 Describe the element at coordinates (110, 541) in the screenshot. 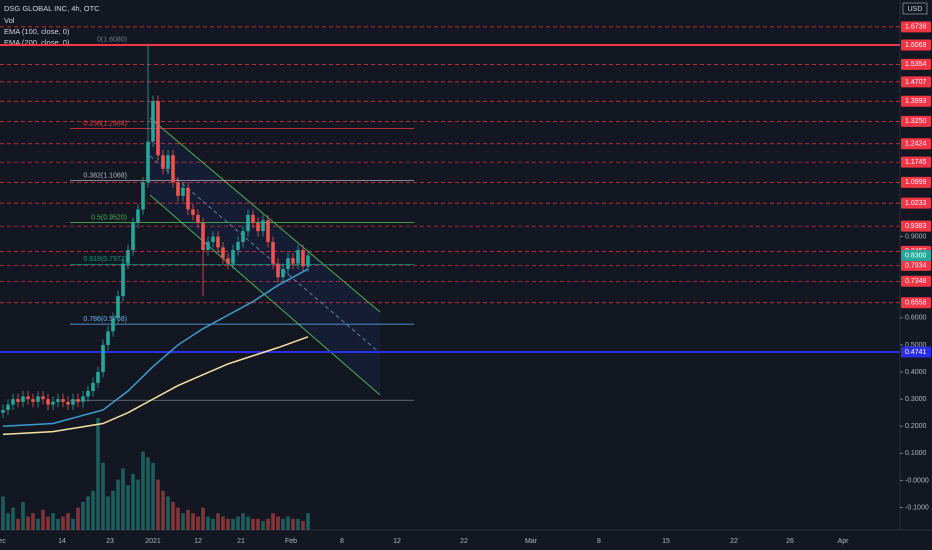

I see `x-tick-label: 23` at that location.